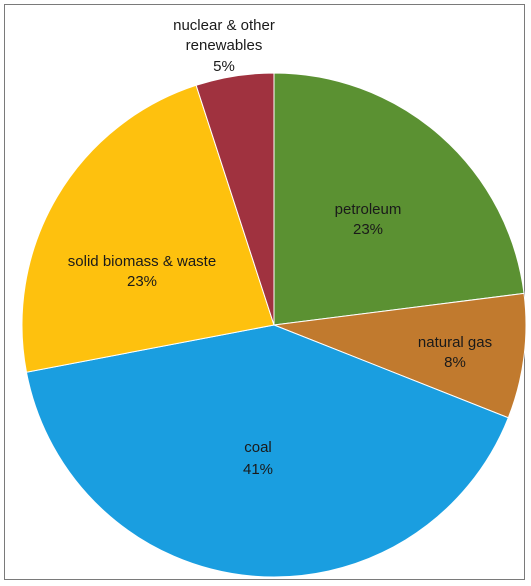 The image size is (531, 586). I want to click on slice-label-nuclear-line2: renewables, so click(224, 45).